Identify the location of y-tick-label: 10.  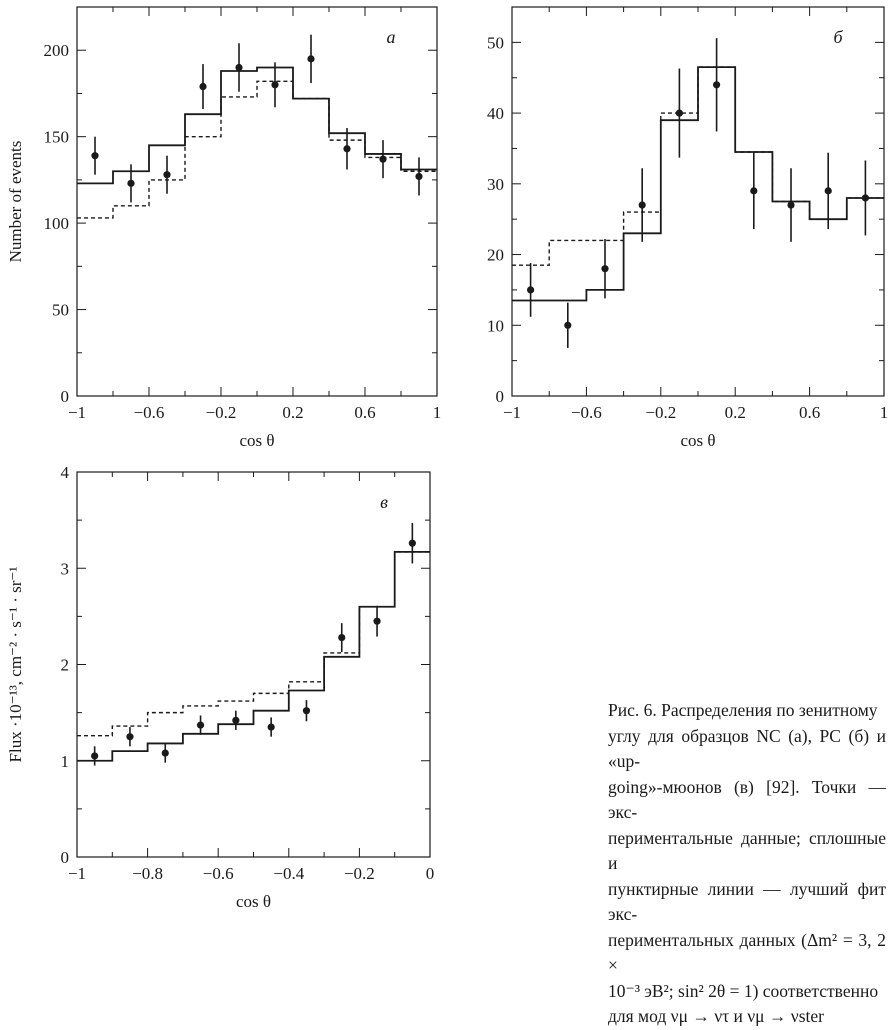
(495, 325).